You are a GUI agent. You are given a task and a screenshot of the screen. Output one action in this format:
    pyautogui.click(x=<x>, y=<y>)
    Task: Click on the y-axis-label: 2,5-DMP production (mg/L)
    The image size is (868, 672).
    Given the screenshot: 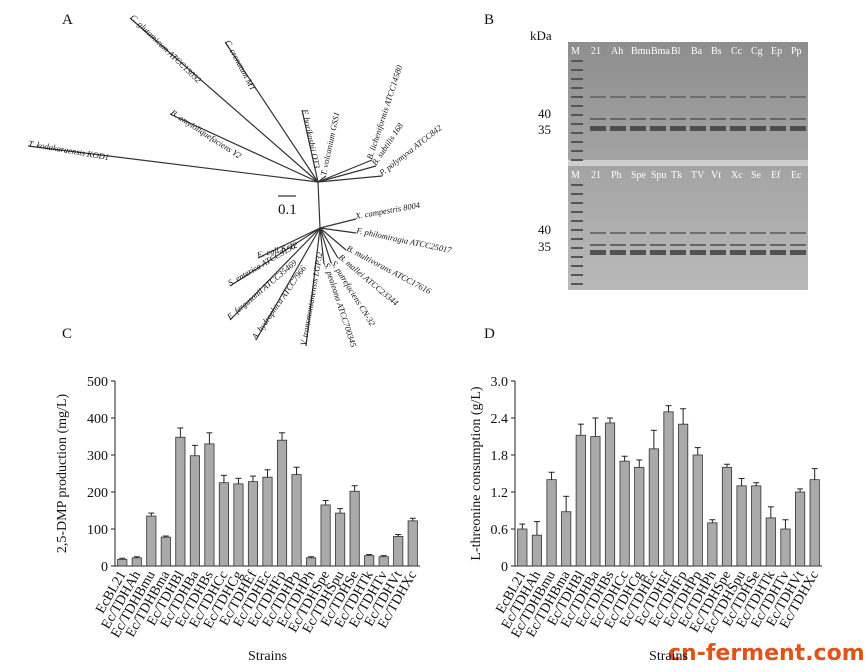 What is the action you would take?
    pyautogui.click(x=62, y=474)
    